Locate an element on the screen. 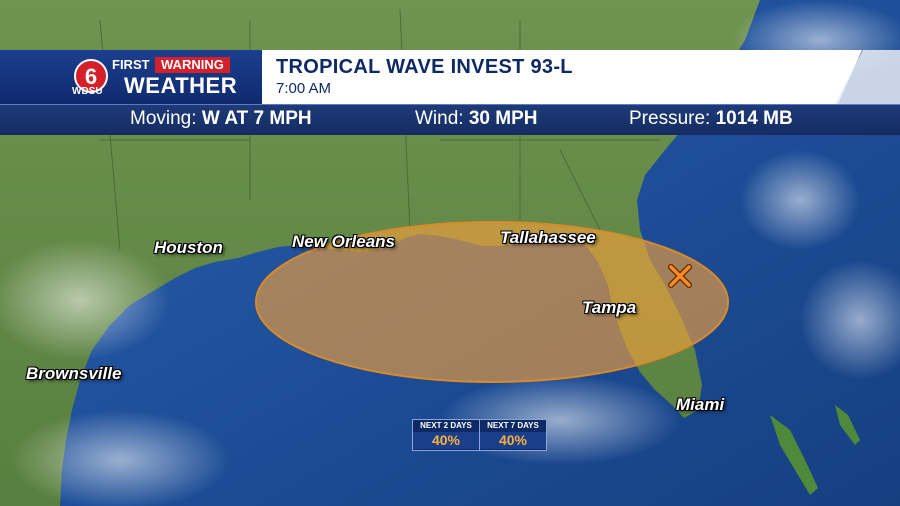 The image size is (900, 506). title-panel is located at coordinates (562, 77).